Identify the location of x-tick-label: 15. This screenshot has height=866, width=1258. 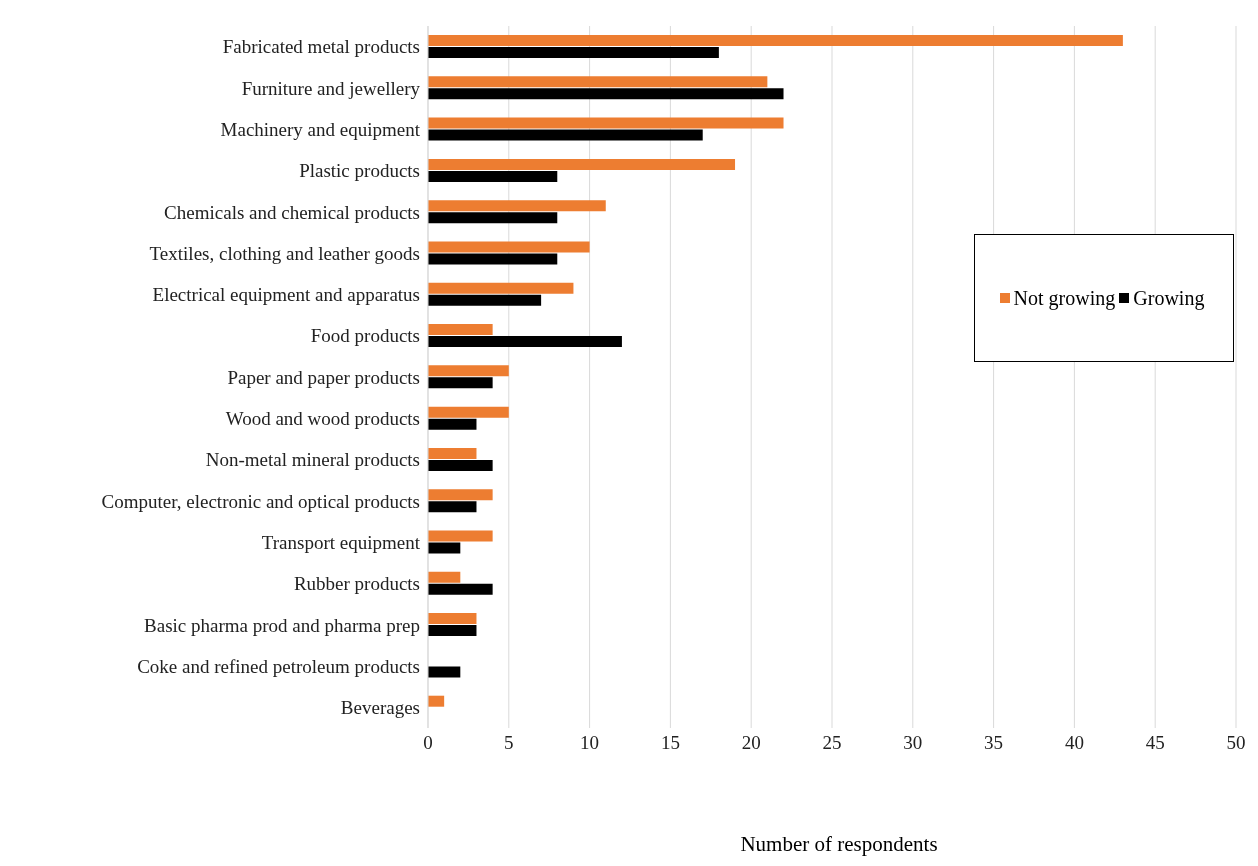
(670, 743).